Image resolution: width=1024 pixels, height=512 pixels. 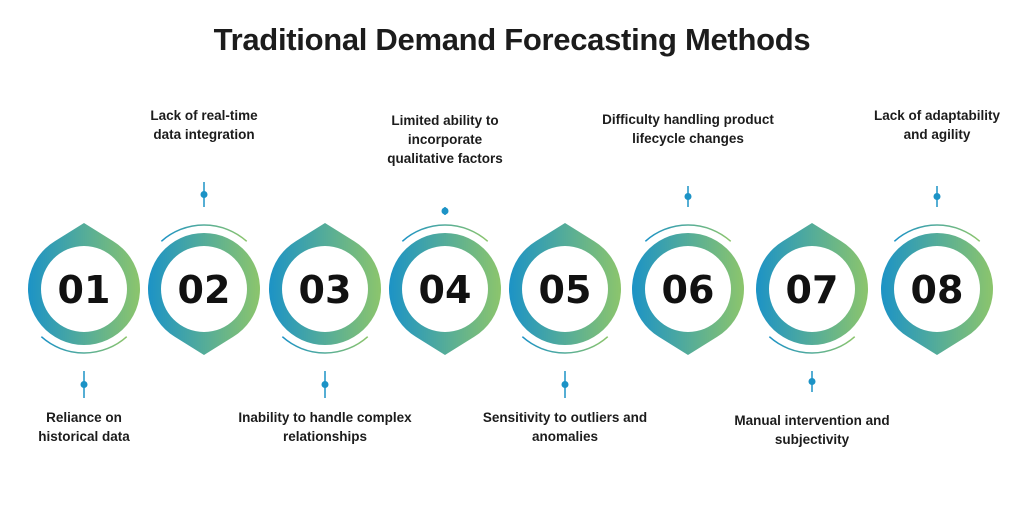 What do you see at coordinates (565, 427) in the screenshot?
I see `step-caption-05: Sensitivity to outliers and anomalies` at bounding box center [565, 427].